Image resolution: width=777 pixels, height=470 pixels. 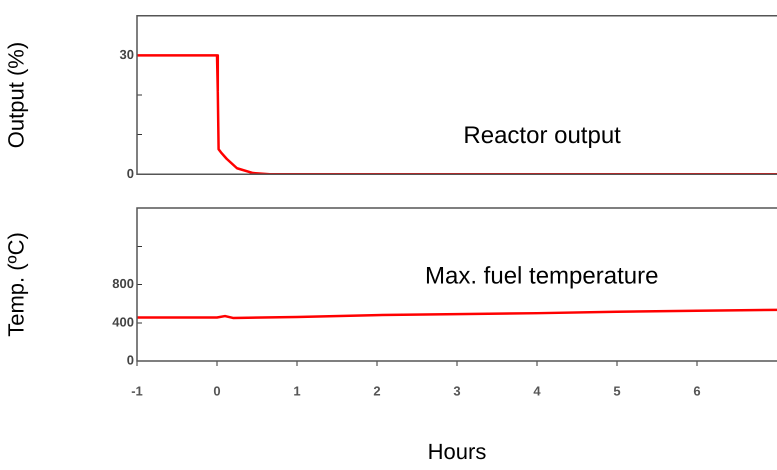 I want to click on y-axis-title: Output (%), so click(x=15, y=95).